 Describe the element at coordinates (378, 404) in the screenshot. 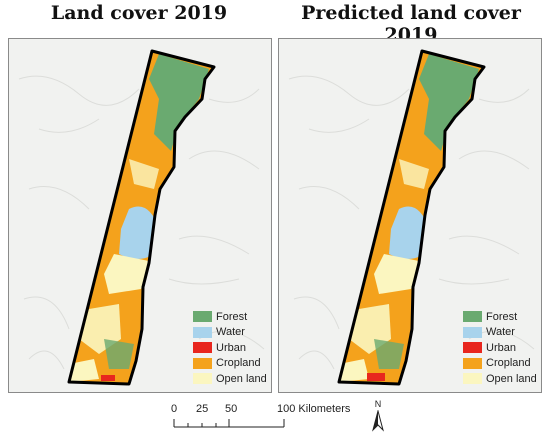

I see `north-label: N` at that location.